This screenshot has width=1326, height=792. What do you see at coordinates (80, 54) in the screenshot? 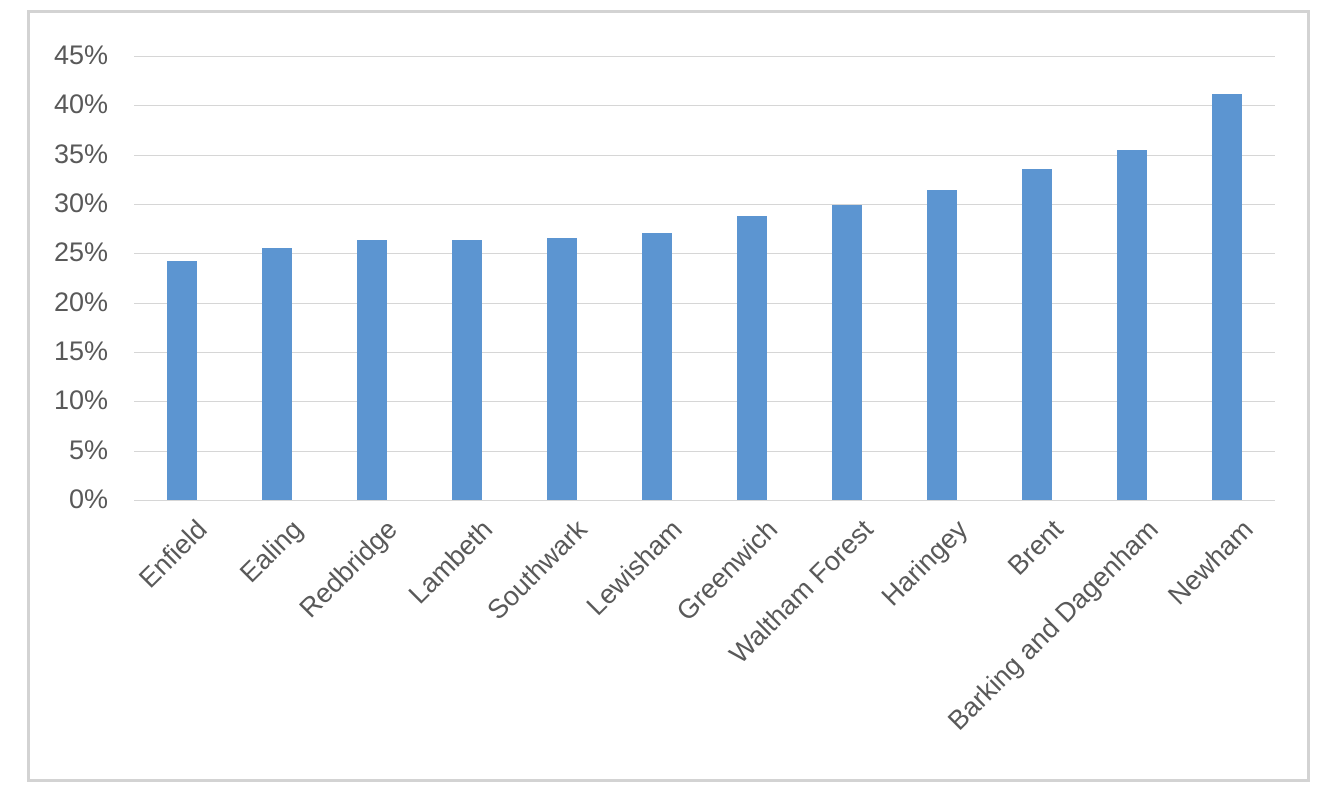
I see `y-tick-label: 45%` at bounding box center [80, 54].